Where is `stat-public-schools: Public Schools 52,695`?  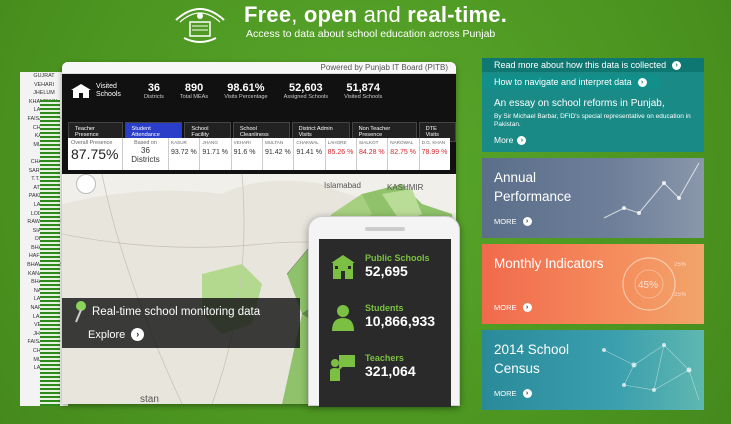 stat-public-schools: Public Schools 52,695 is located at coordinates (379, 267).